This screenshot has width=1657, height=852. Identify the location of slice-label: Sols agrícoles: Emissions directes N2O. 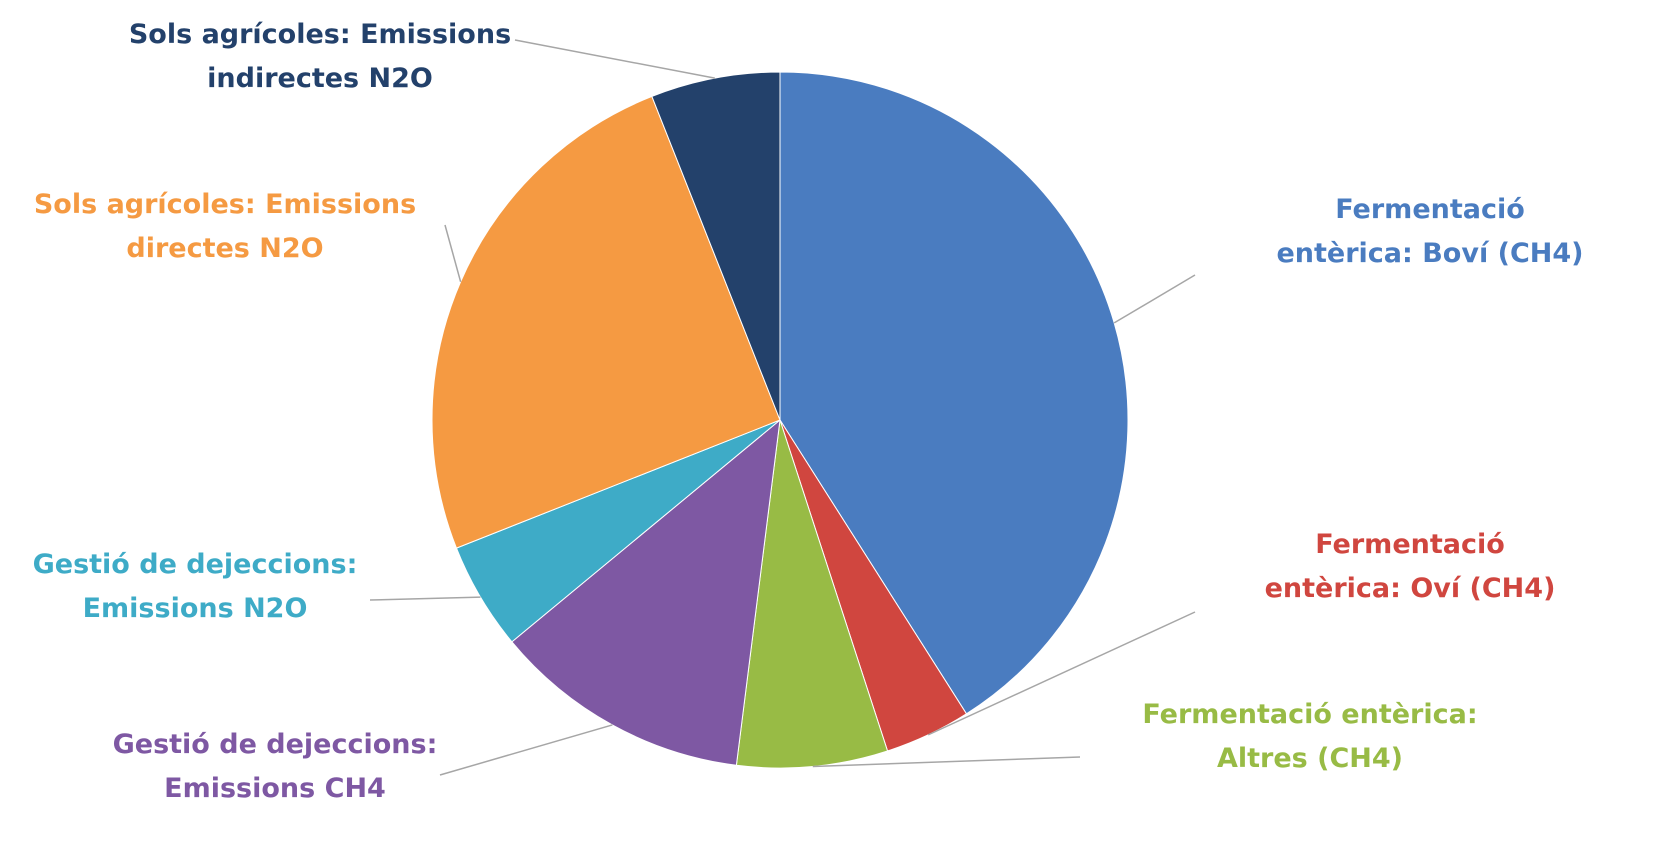
(225, 226).